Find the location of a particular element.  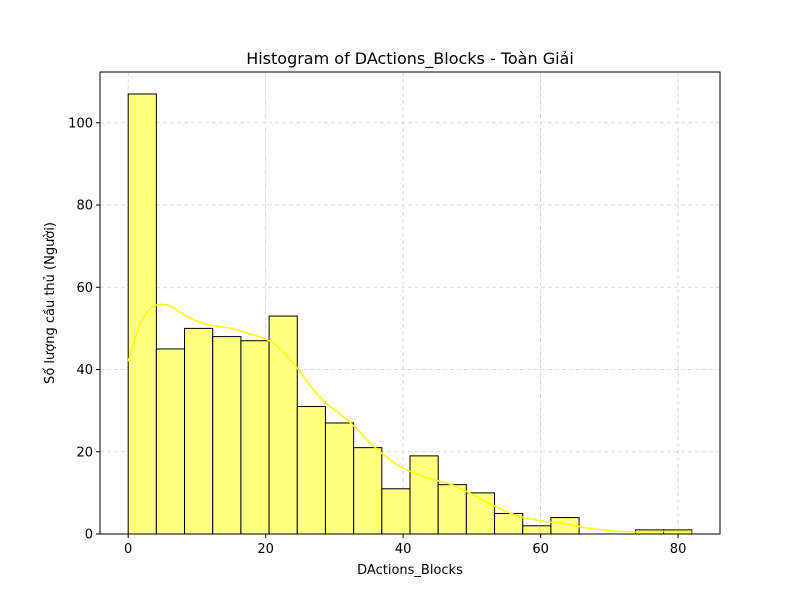

chart-title: Histogram of DActions_Blocks - Toàn Giải is located at coordinates (410, 59).